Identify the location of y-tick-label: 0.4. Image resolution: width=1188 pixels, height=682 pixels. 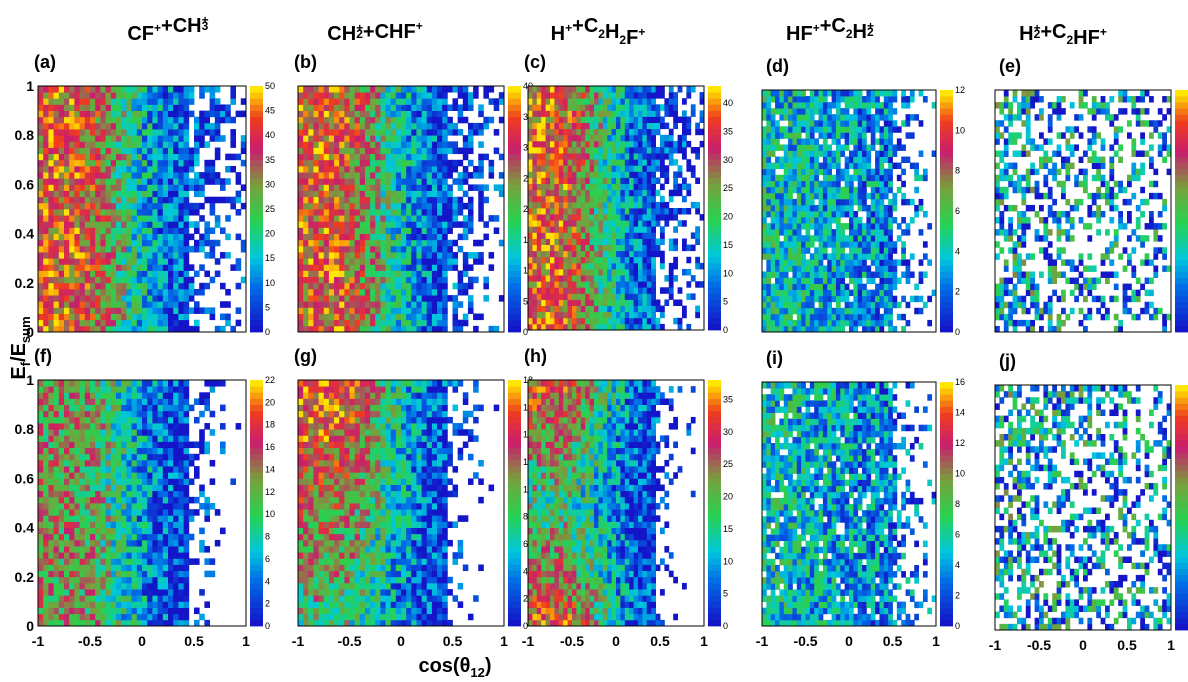
(25, 234).